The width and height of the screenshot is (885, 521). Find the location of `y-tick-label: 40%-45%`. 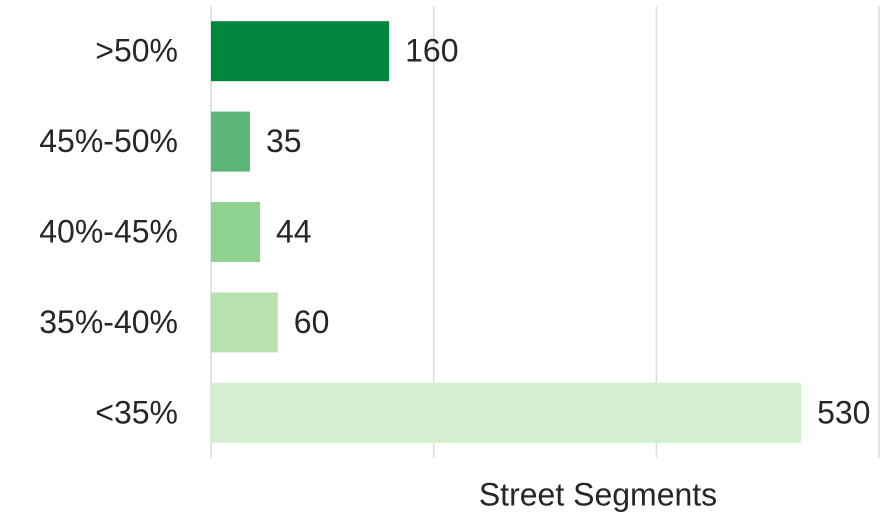

y-tick-label: 40%-45% is located at coordinates (108, 231).